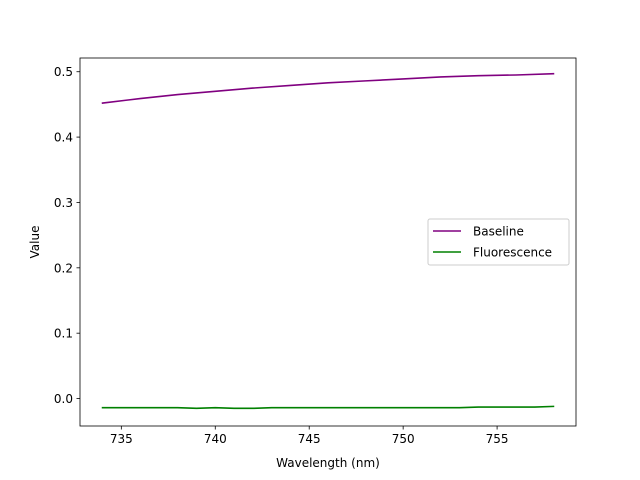 The width and height of the screenshot is (640, 480). I want to click on x-axis-ticks: 735 740 745 750 755, so click(309, 436).